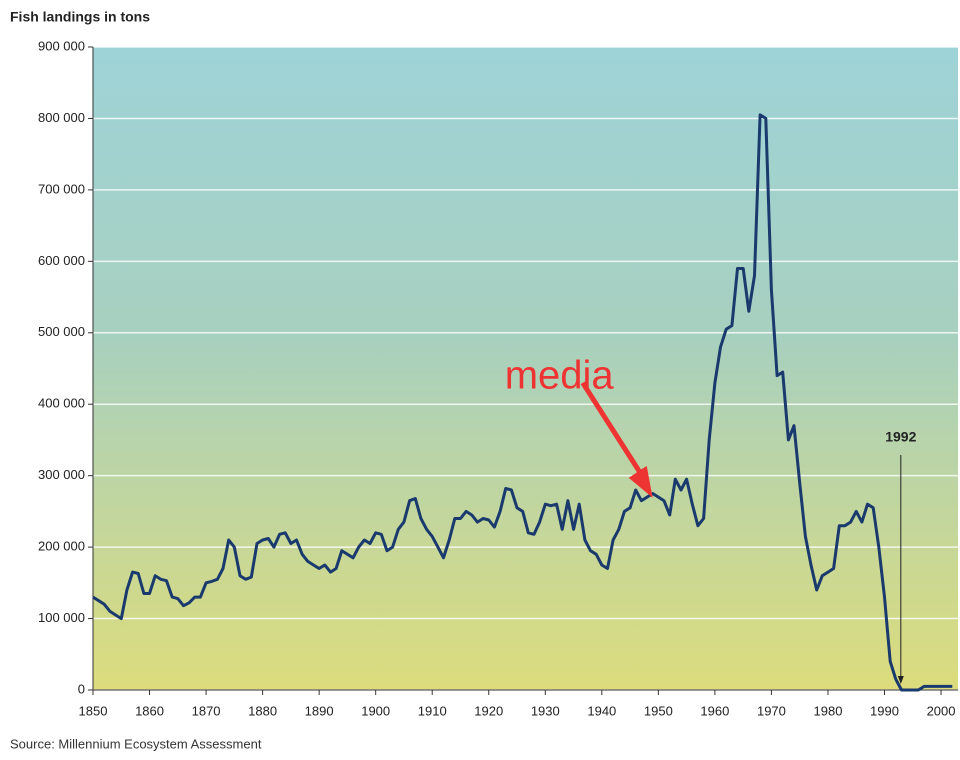 The image size is (960, 760). Describe the element at coordinates (432, 710) in the screenshot. I see `x-tick-label: 1910` at that location.